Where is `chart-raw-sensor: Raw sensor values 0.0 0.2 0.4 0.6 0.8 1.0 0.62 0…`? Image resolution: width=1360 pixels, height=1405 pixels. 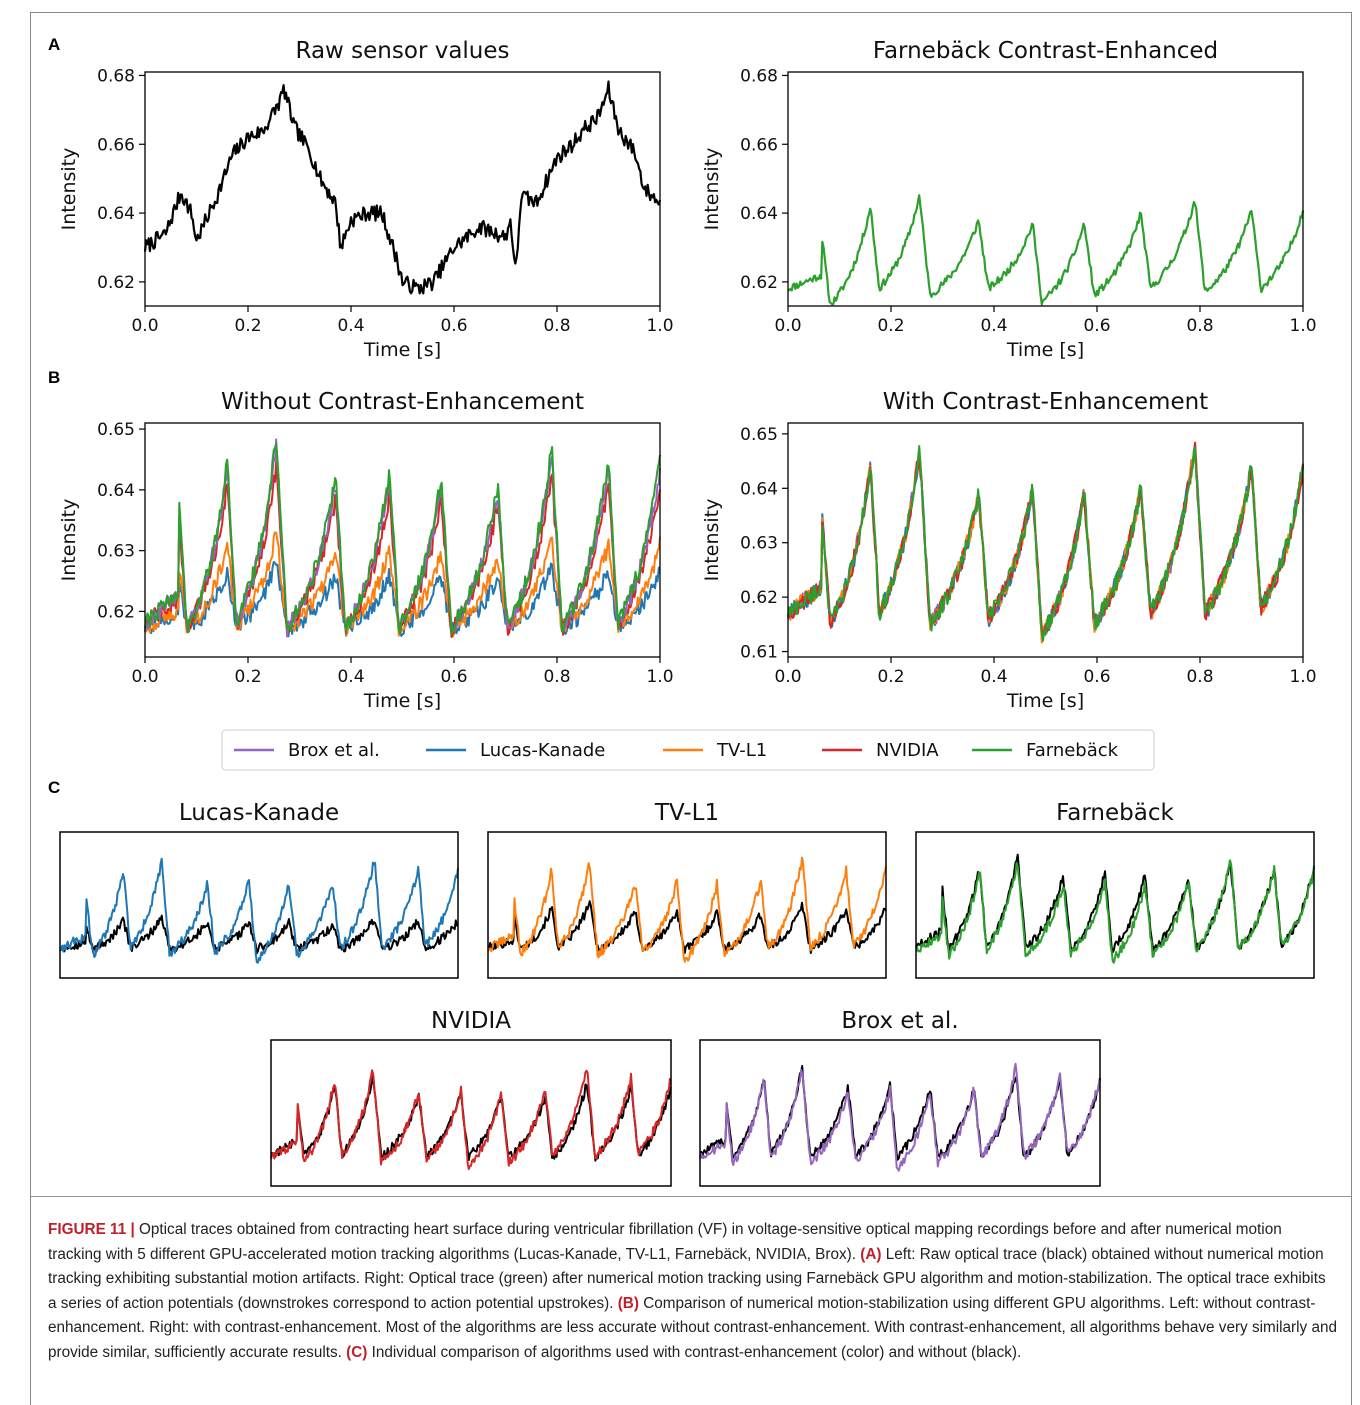 chart-raw-sensor: Raw sensor values 0.0 0.2 0.4 0.6 0.8 1.0 0.62 0… is located at coordinates (366, 199).